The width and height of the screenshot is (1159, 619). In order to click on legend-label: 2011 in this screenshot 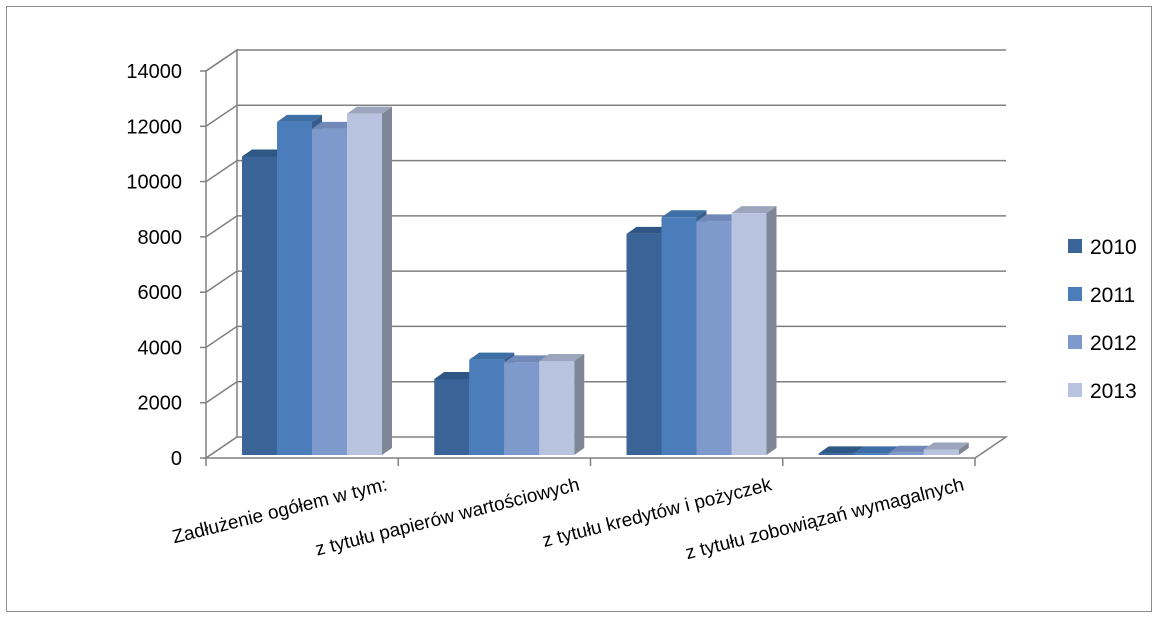, I will do `click(1112, 295)`.